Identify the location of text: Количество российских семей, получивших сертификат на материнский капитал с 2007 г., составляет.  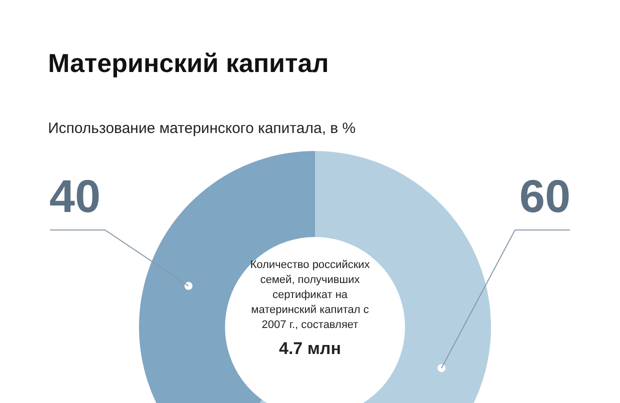
(310, 295).